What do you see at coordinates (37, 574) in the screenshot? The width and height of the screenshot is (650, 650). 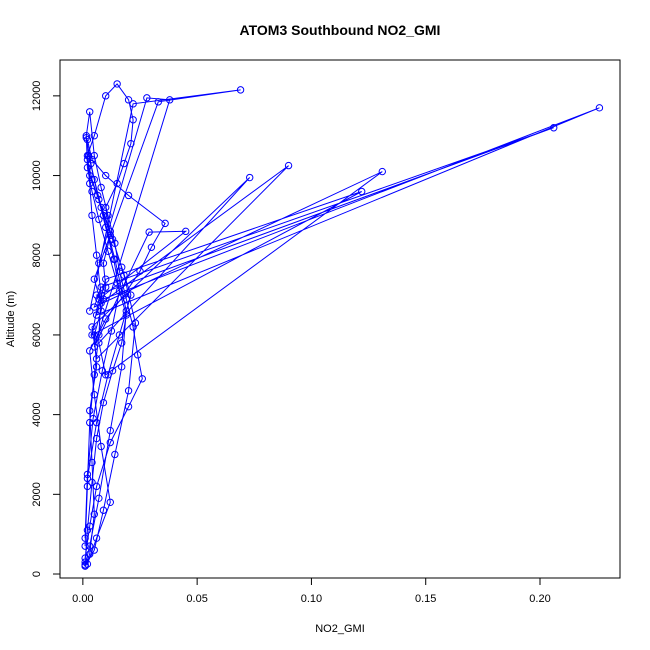 I see `y-tick-label: 0` at bounding box center [37, 574].